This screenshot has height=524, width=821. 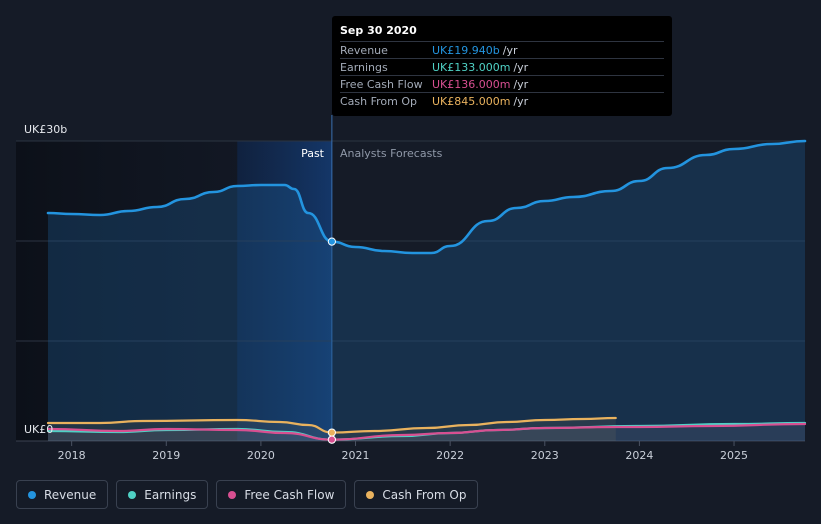 What do you see at coordinates (70, 494) in the screenshot?
I see `legend-label: Revenue` at bounding box center [70, 494].